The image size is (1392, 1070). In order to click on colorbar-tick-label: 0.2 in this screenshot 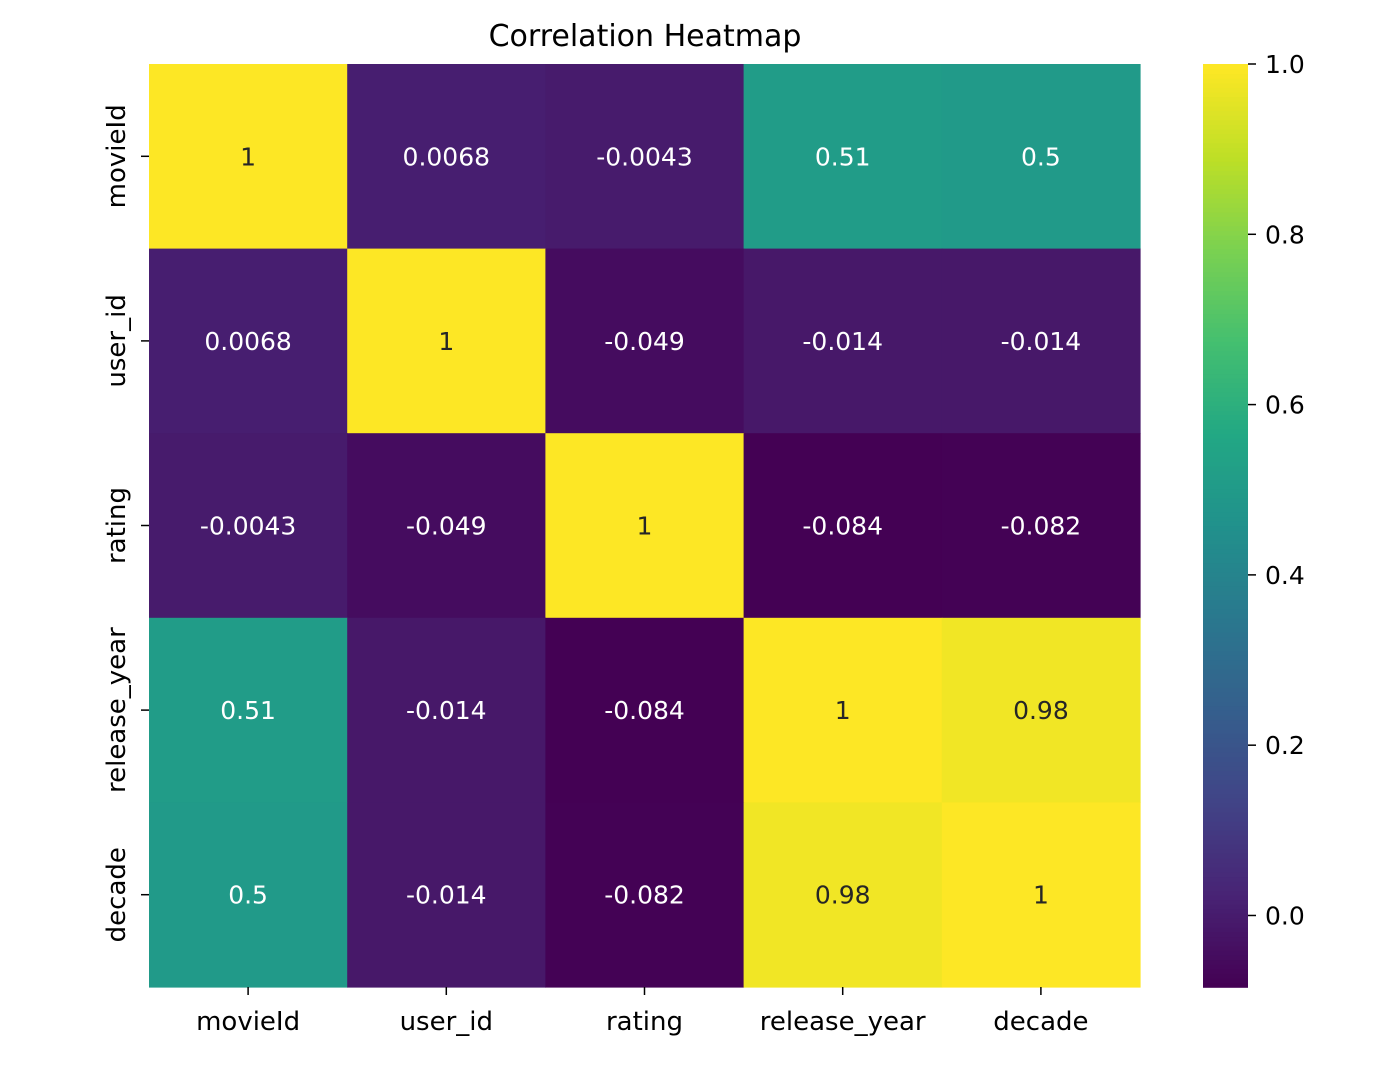, I will do `click(1285, 745)`.